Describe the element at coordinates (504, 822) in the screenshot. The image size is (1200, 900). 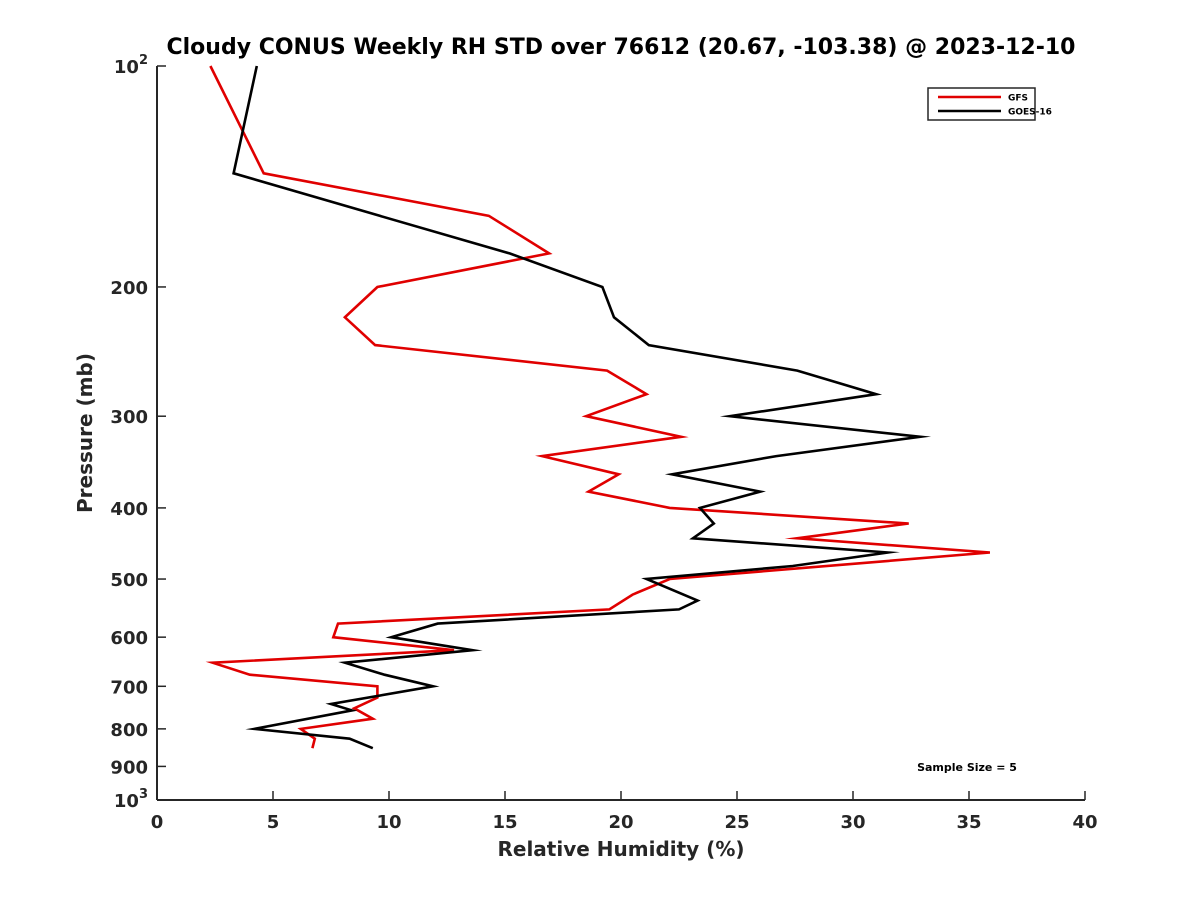
I see `x-tick-label: 15` at that location.